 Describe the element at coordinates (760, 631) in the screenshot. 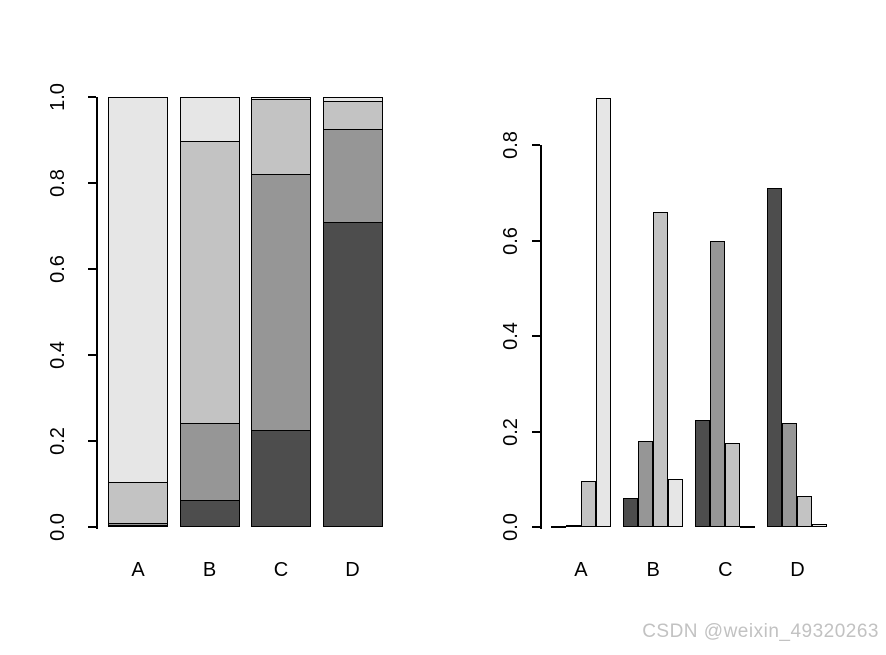

I see `watermark: CSDN @weixin_49320263` at that location.